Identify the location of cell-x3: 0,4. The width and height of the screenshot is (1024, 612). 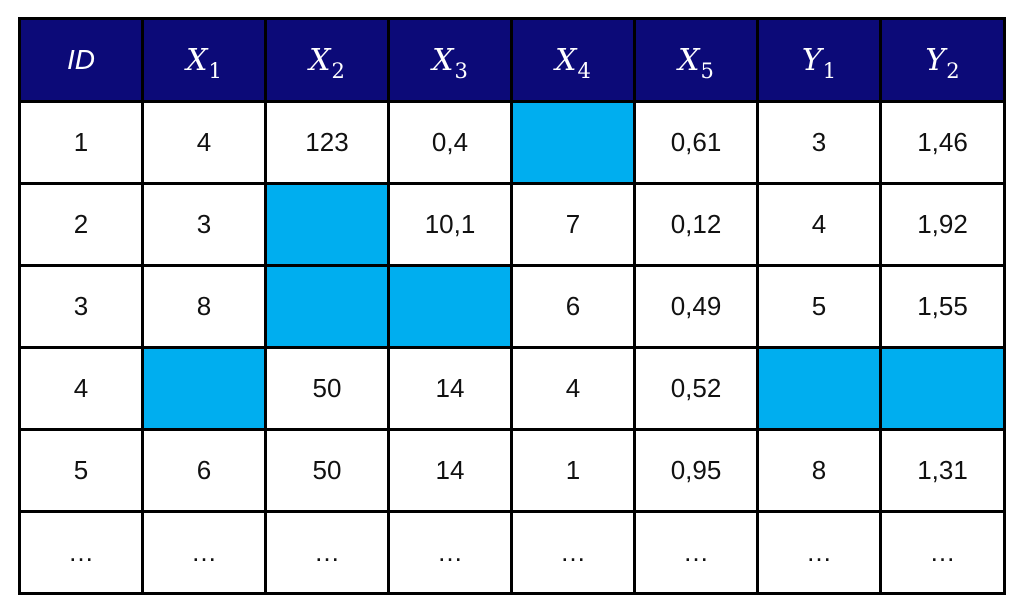
(450, 142).